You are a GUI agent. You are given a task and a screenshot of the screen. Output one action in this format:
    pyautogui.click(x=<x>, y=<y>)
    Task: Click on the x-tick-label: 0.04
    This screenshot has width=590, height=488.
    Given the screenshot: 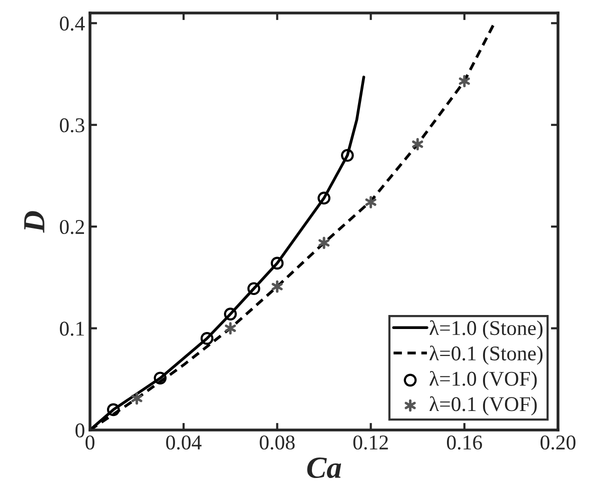 What is the action you would take?
    pyautogui.click(x=184, y=442)
    